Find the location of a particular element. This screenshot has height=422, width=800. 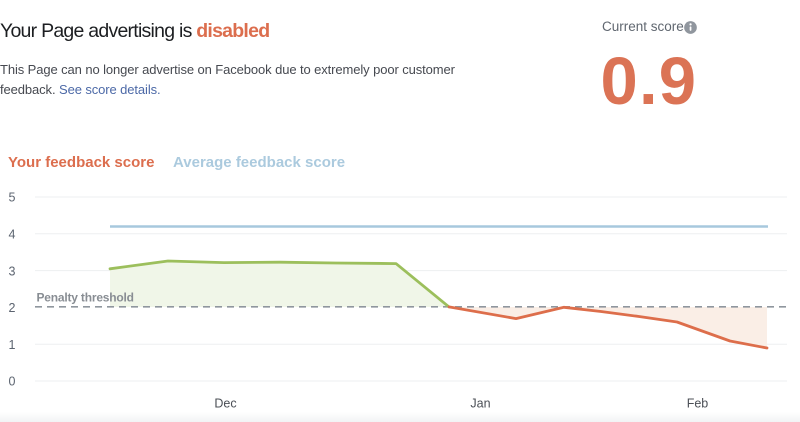

svg-text: 2 is located at coordinates (12, 308).